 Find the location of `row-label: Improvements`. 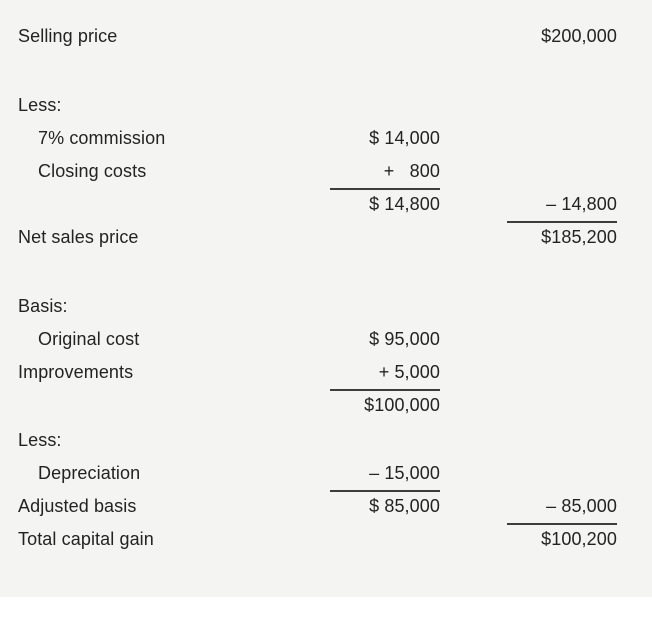

row-label: Improvements is located at coordinates (76, 372).